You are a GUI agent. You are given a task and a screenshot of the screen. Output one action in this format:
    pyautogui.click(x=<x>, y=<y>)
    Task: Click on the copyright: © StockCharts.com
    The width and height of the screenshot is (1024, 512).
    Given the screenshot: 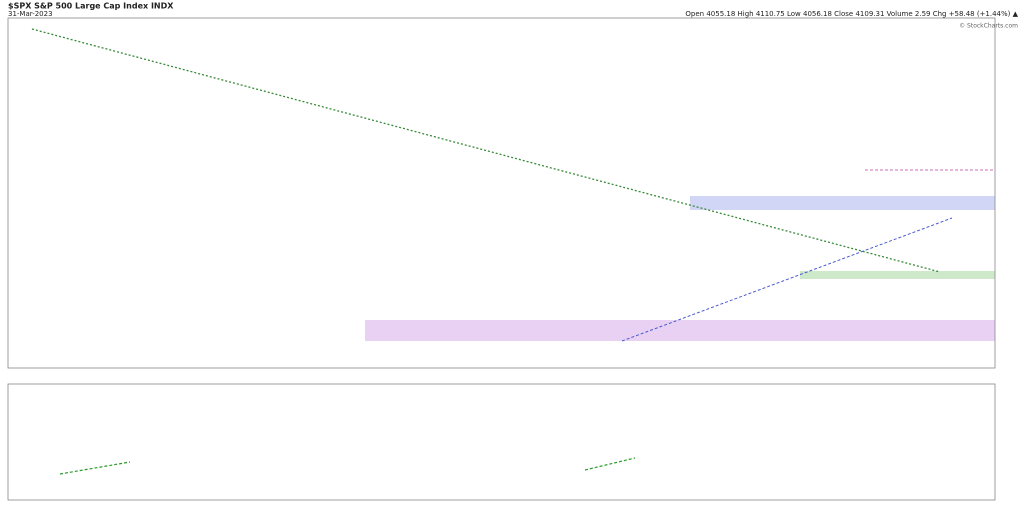 What is the action you would take?
    pyautogui.click(x=988, y=26)
    